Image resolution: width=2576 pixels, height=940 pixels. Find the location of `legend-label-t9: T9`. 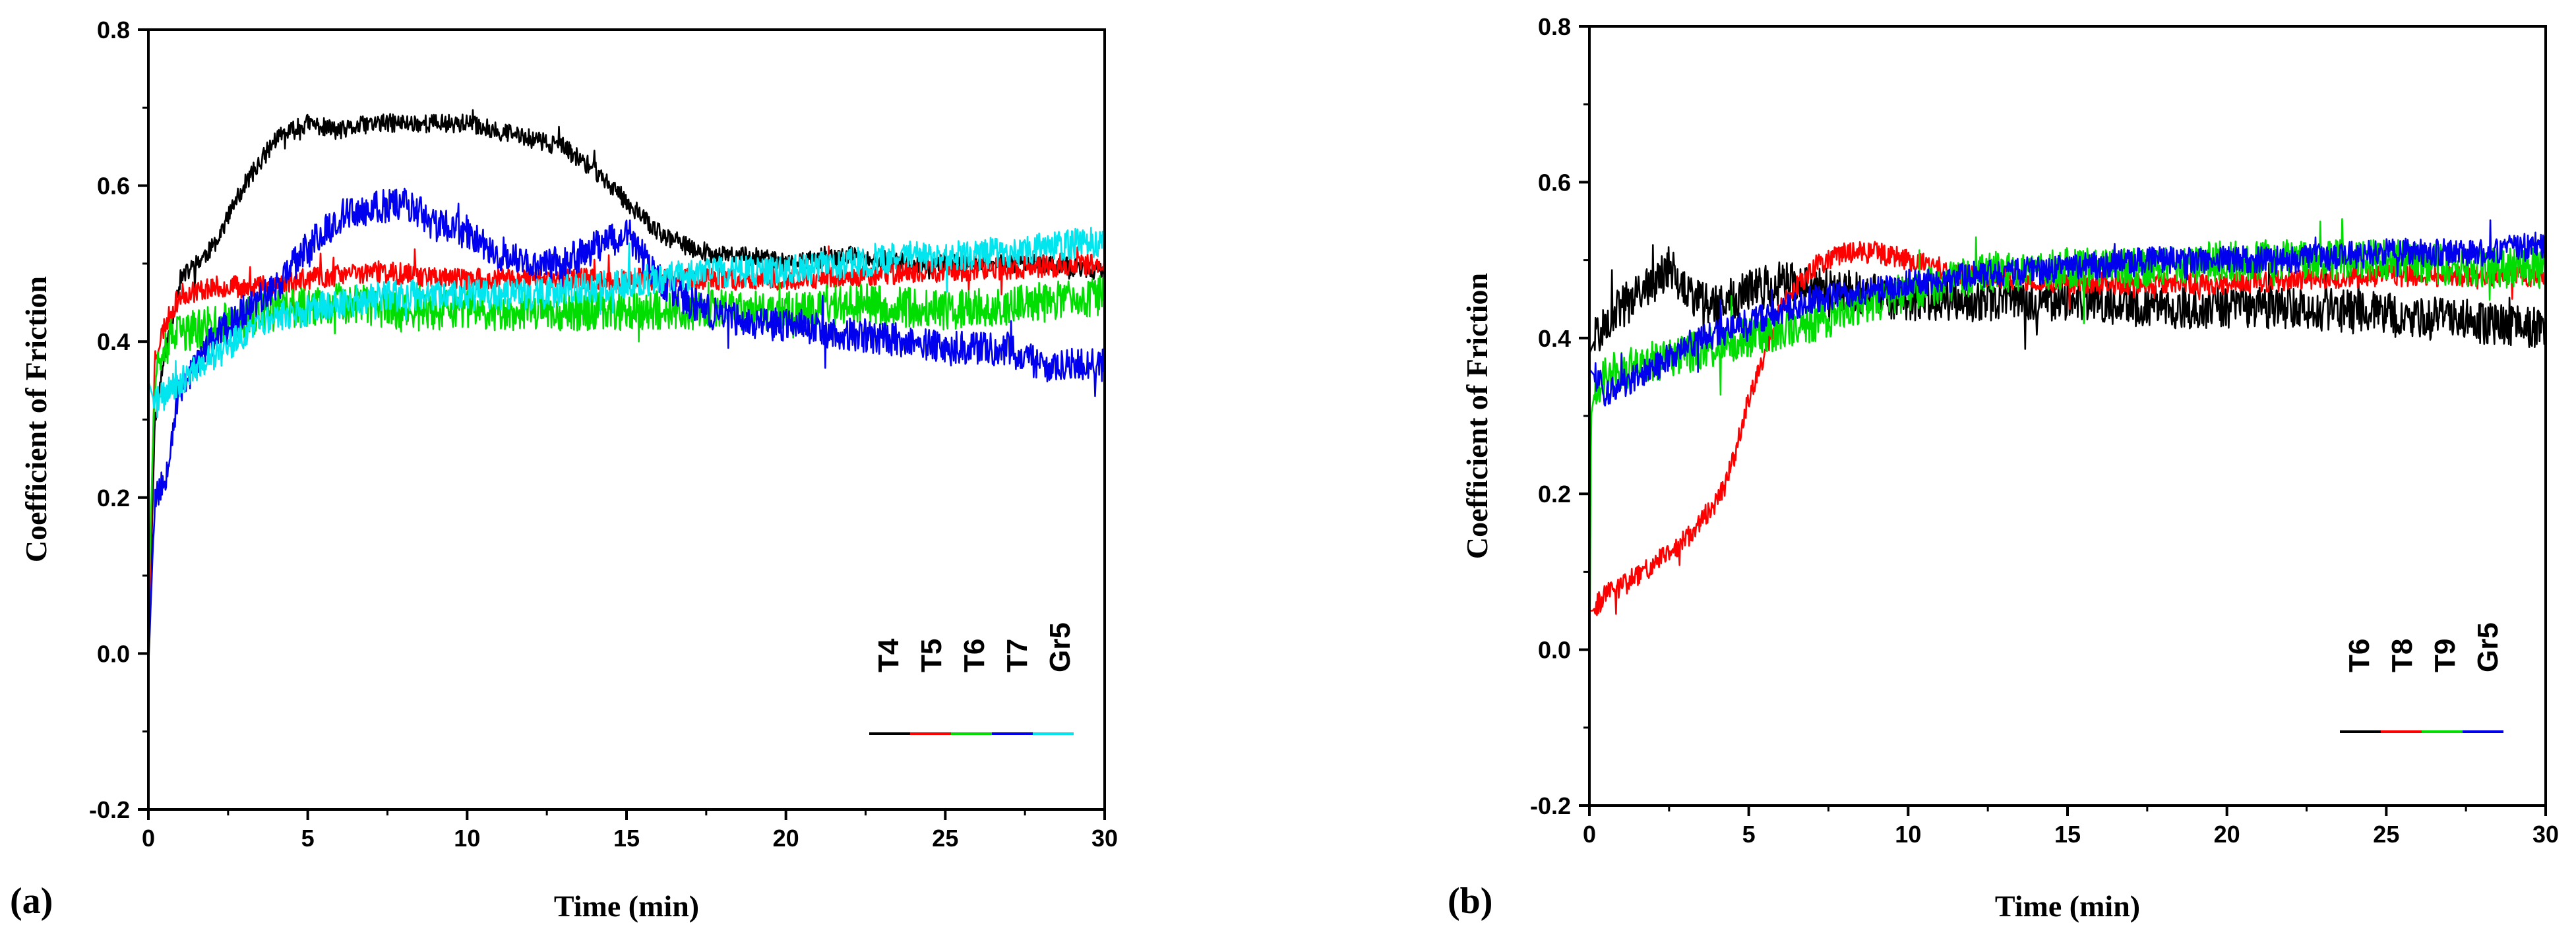

legend-label-t9: T9 is located at coordinates (2445, 655).